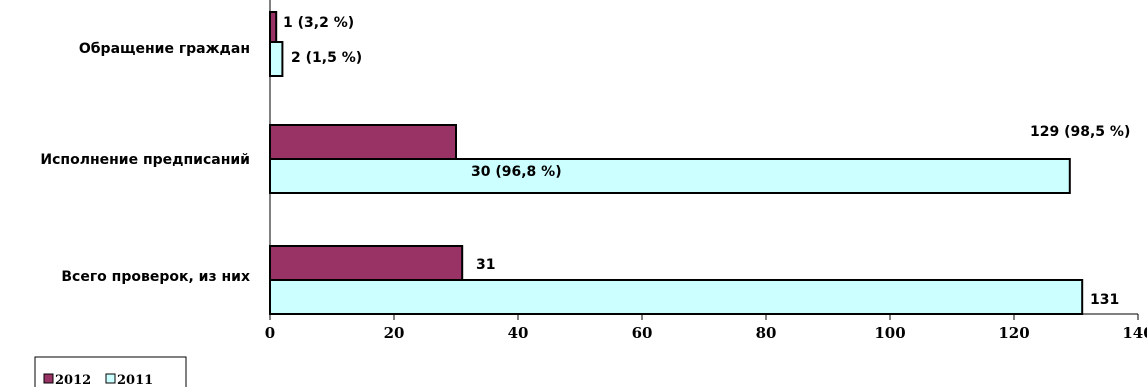  Describe the element at coordinates (145, 160) in the screenshot. I see `category-label-order-execution: Исполнение предписаний` at that location.